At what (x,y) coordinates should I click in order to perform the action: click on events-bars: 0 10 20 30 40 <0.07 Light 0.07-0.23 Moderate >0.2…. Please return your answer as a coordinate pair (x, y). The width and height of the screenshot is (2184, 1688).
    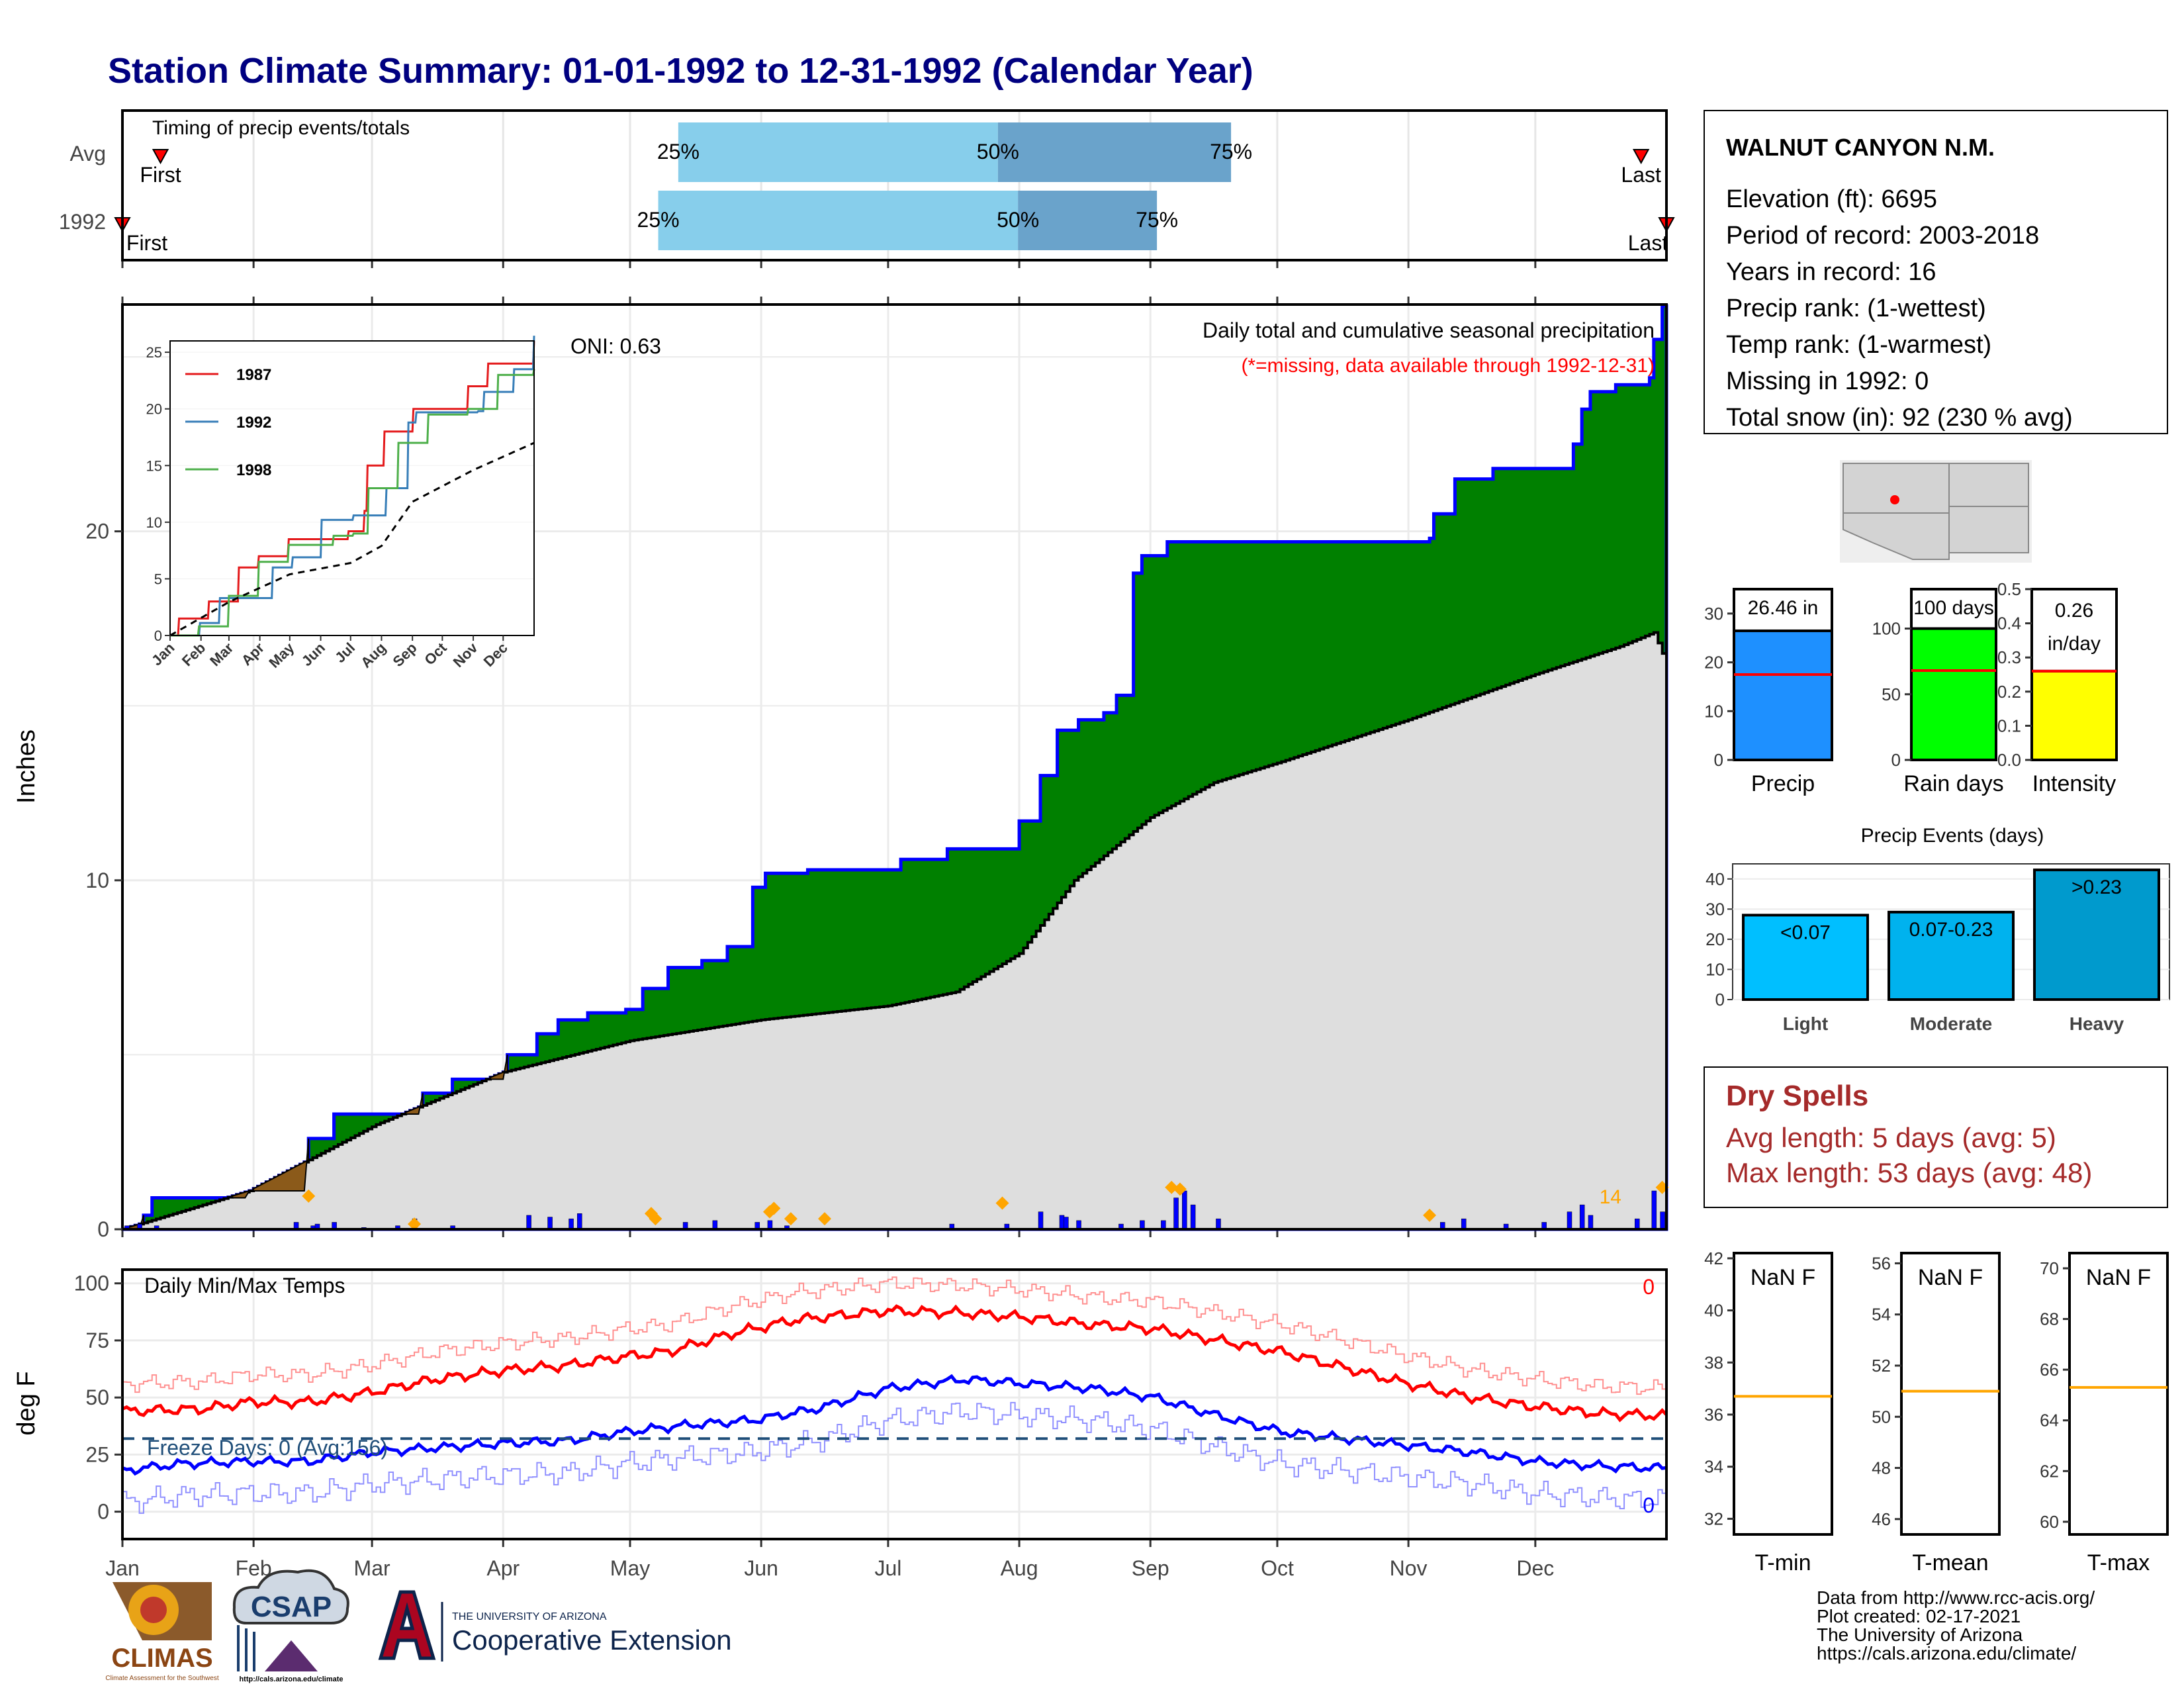
    Looking at the image, I should click on (1938, 948).